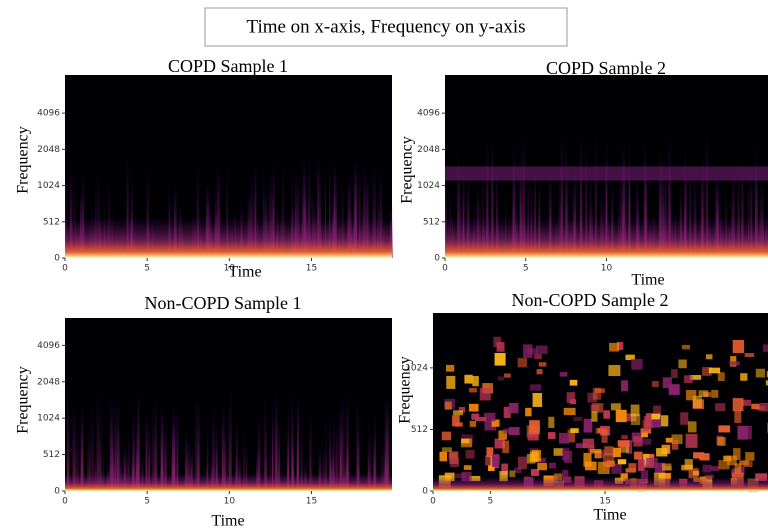  Describe the element at coordinates (405, 390) in the screenshot. I see `y-axis-label: Frequency` at that location.